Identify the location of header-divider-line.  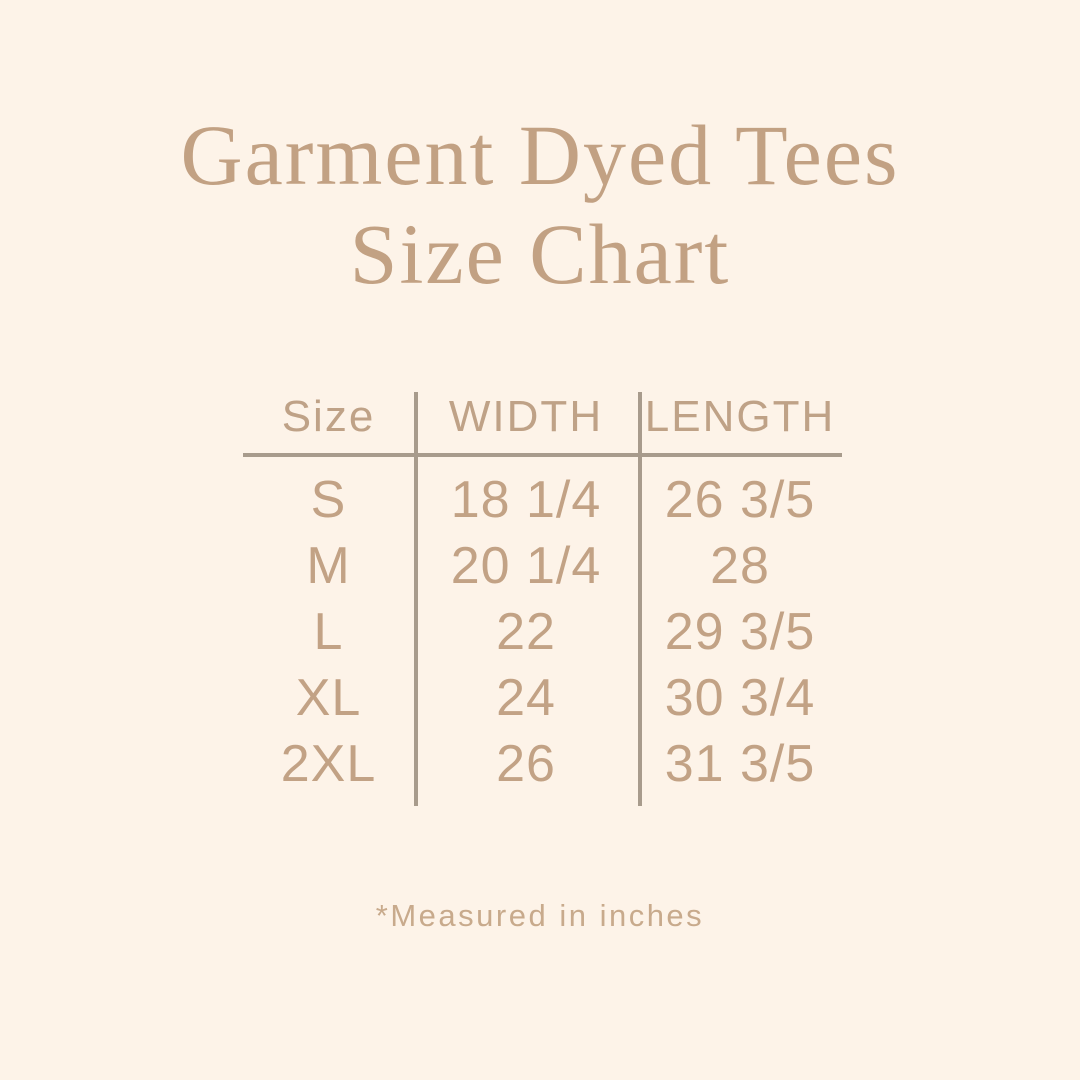
(542, 455).